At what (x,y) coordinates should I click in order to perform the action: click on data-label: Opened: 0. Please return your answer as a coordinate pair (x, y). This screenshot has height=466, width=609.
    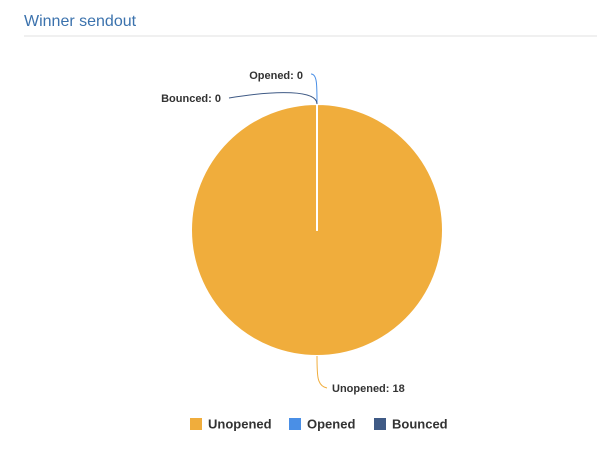
    Looking at the image, I should click on (276, 76).